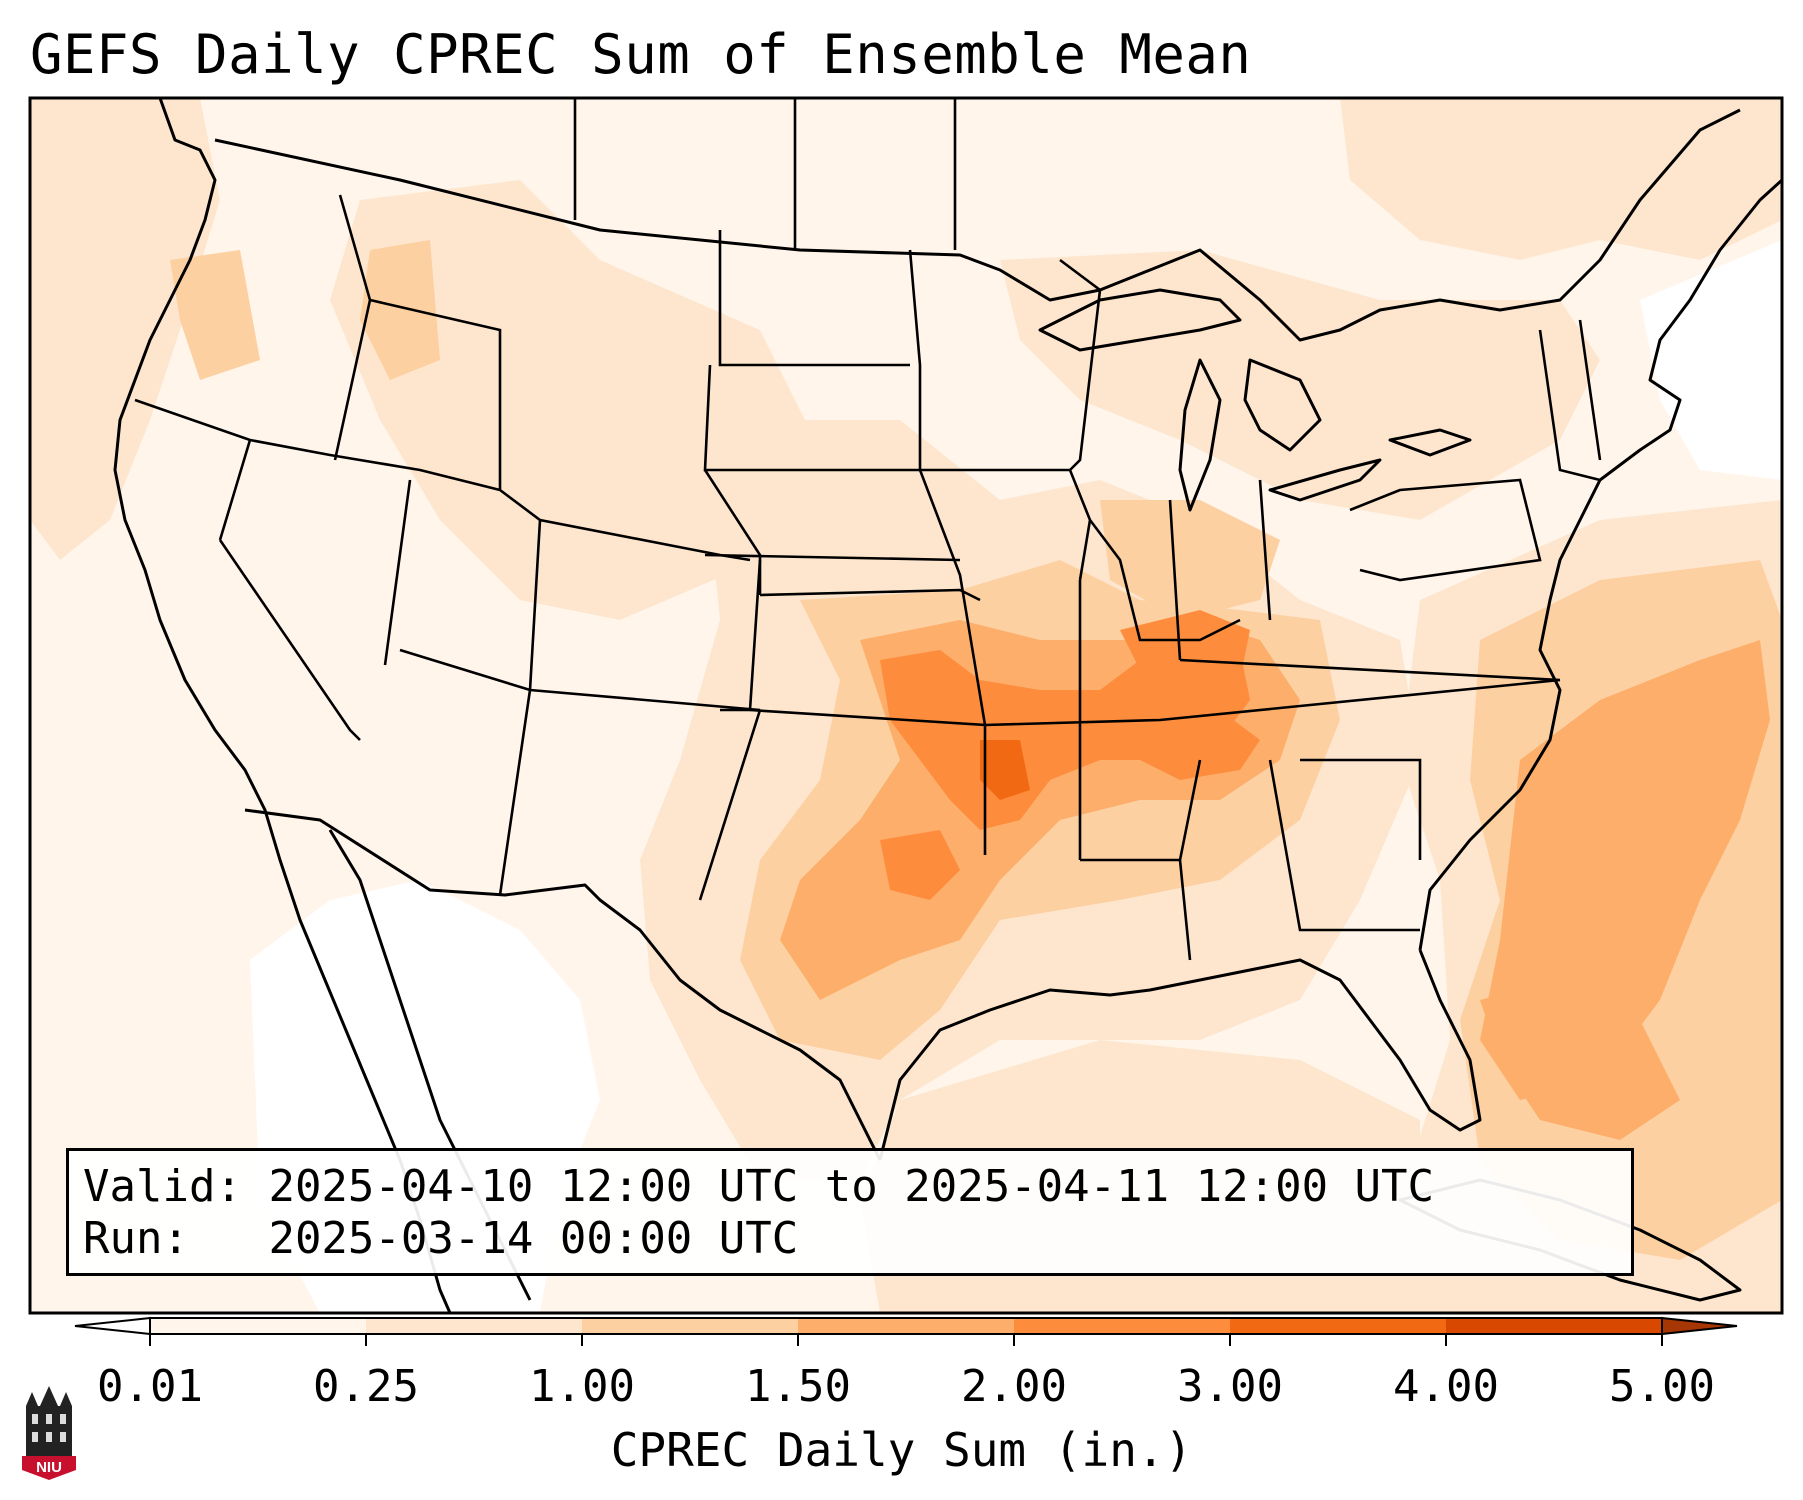 The image size is (1803, 1500). What do you see at coordinates (798, 1386) in the screenshot?
I see `colorbar-tick-label: 1.50` at bounding box center [798, 1386].